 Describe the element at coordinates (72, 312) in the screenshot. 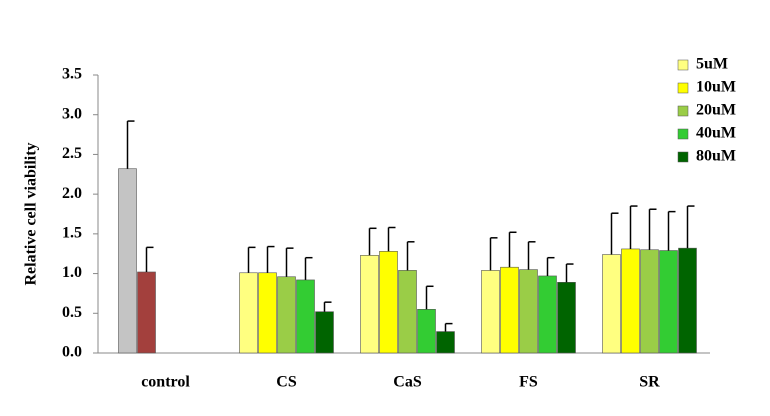

I see `y-tick-label: 0.5` at that location.